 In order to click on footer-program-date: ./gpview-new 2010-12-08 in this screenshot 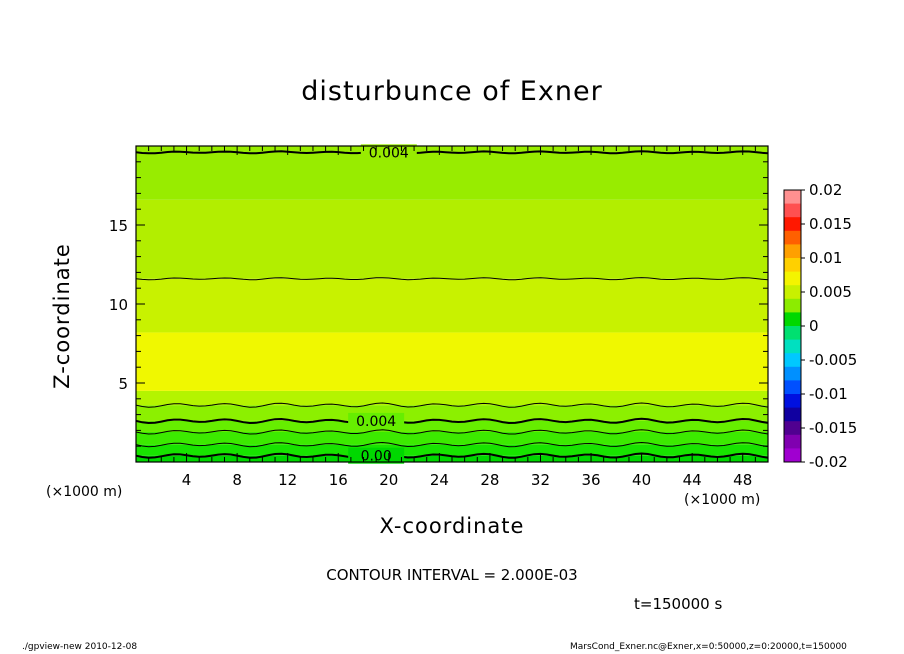, I will do `click(80, 647)`.